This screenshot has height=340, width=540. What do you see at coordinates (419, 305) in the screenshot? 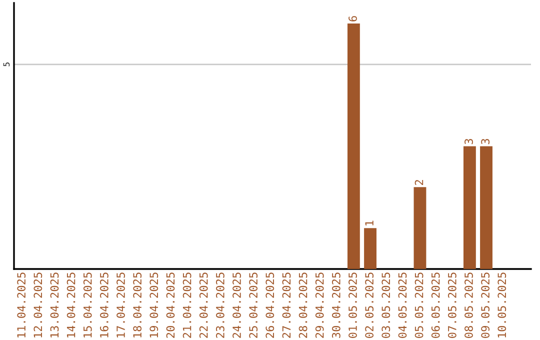
I see `x-tick-label: 05.05.2025` at bounding box center [419, 305].